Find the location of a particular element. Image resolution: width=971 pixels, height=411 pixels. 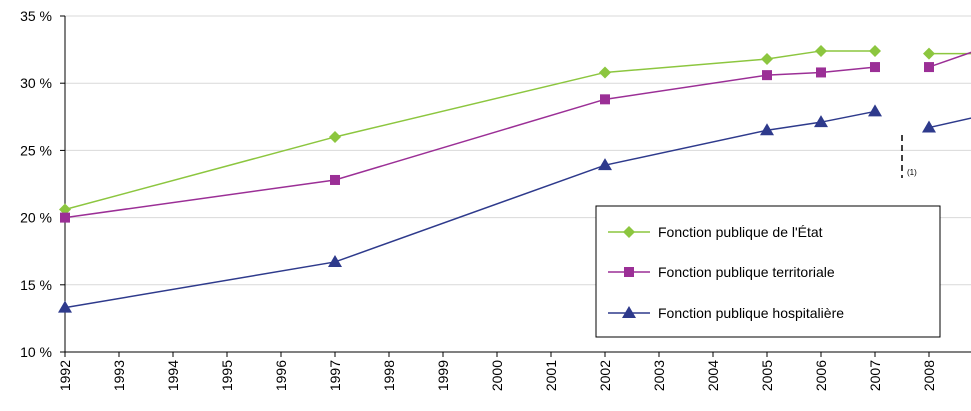

y-tick-label: 15 % is located at coordinates (36, 285).